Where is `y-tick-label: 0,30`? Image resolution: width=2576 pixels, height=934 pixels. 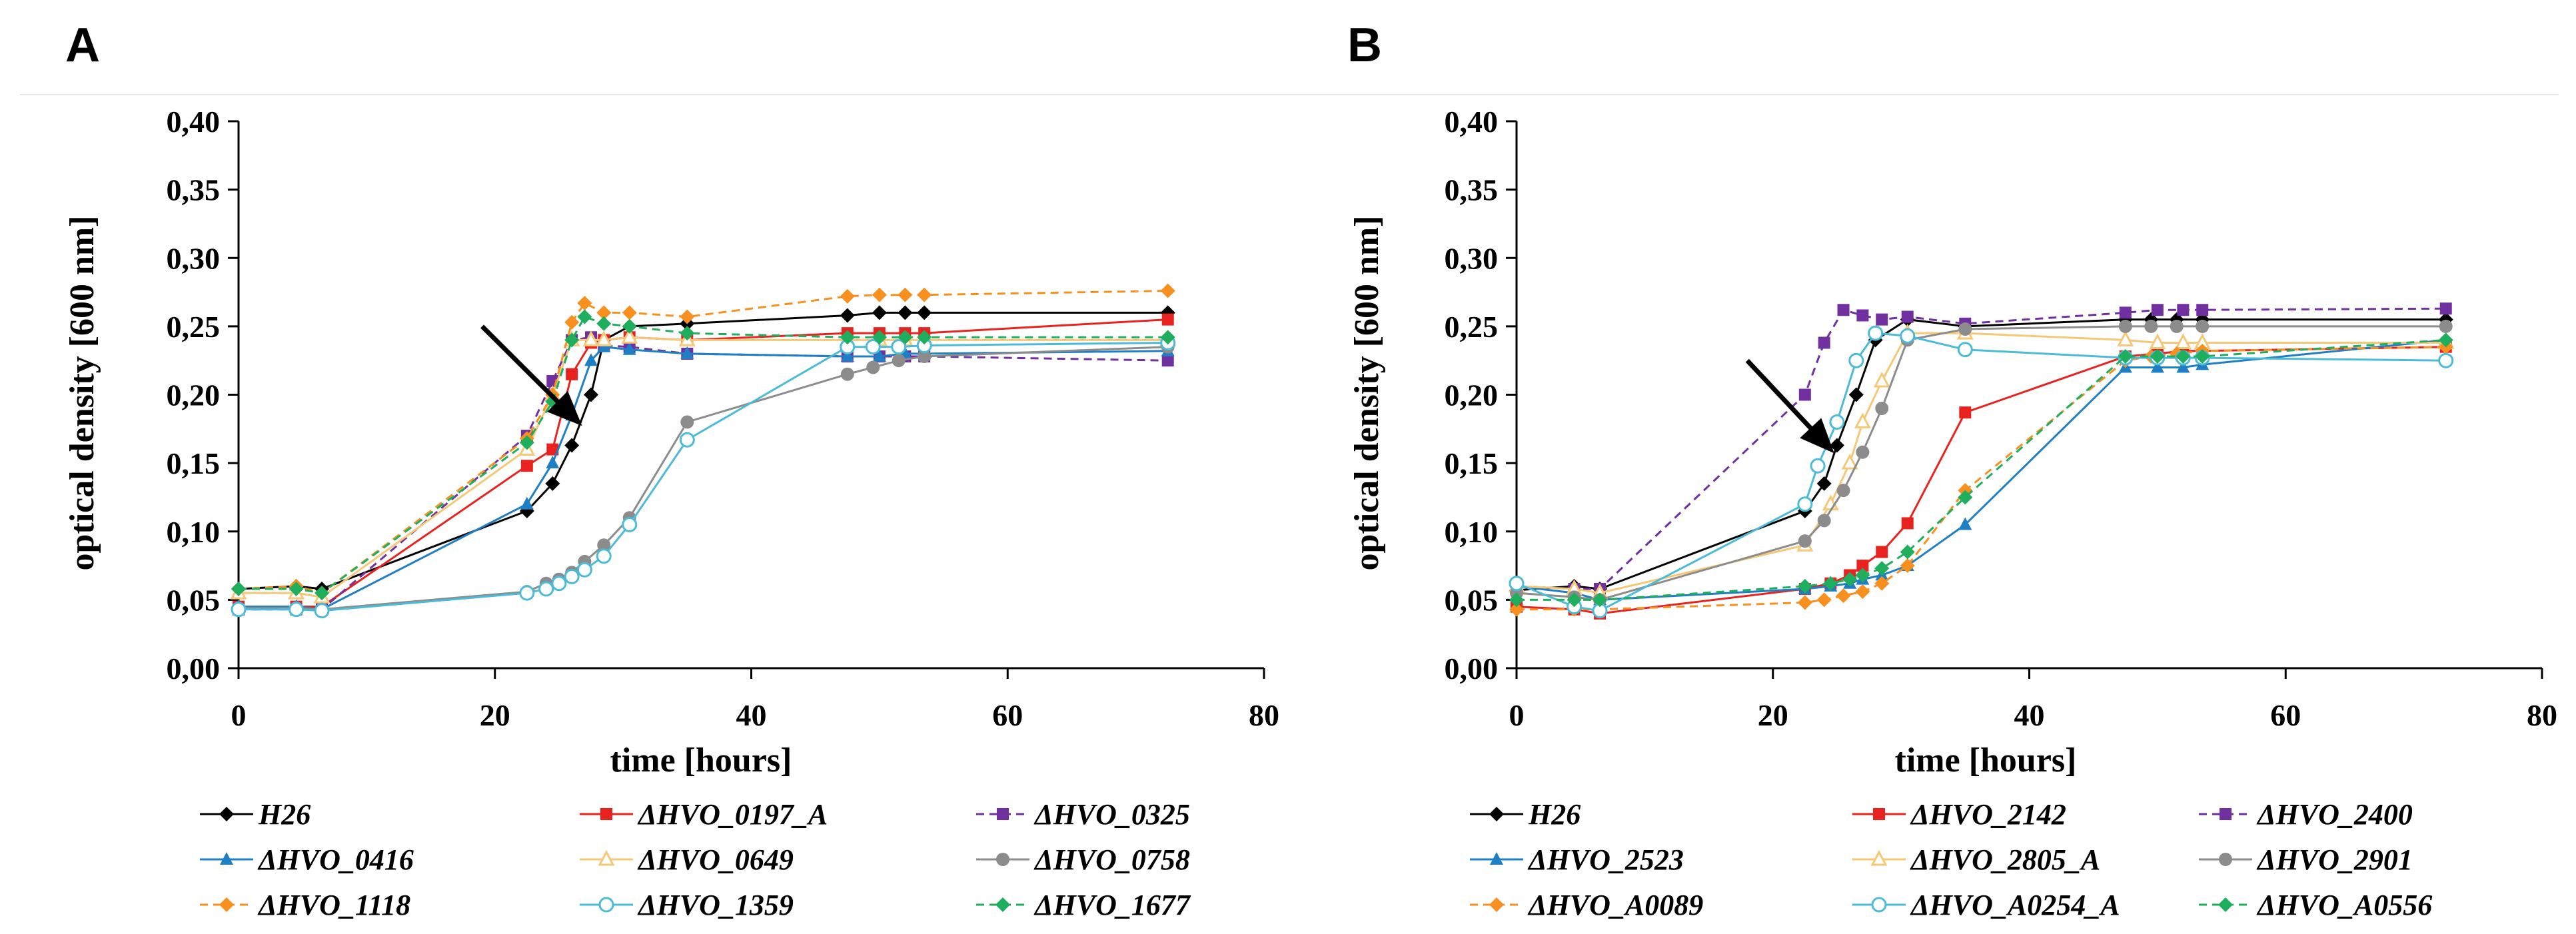 y-tick-label: 0,30 is located at coordinates (1472, 258).